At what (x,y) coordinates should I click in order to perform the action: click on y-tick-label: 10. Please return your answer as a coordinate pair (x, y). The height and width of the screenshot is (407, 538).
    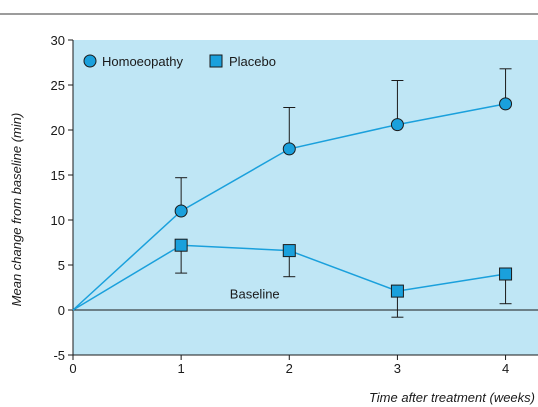
    Looking at the image, I should click on (58, 220).